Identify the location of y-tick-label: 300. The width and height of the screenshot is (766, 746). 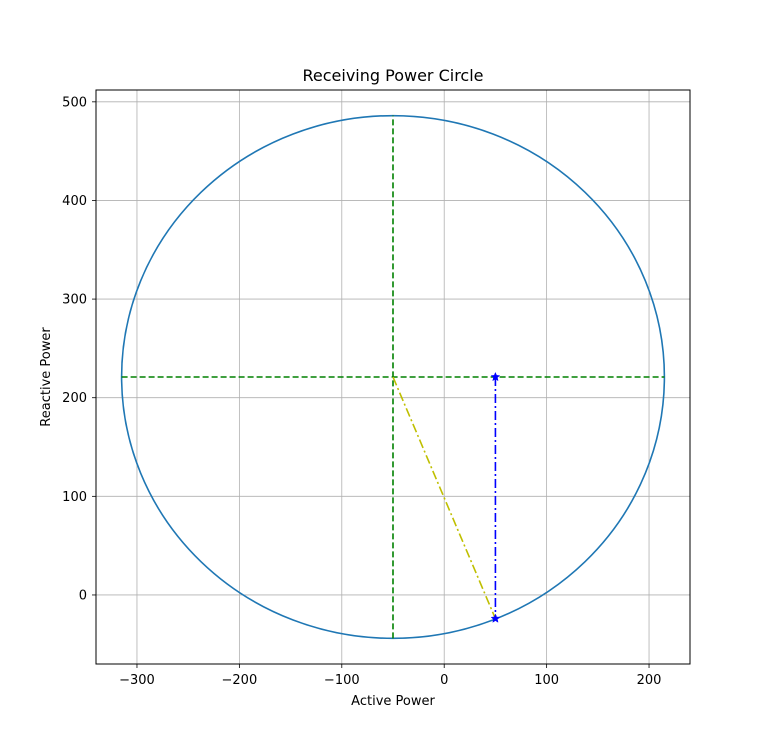
(74, 300).